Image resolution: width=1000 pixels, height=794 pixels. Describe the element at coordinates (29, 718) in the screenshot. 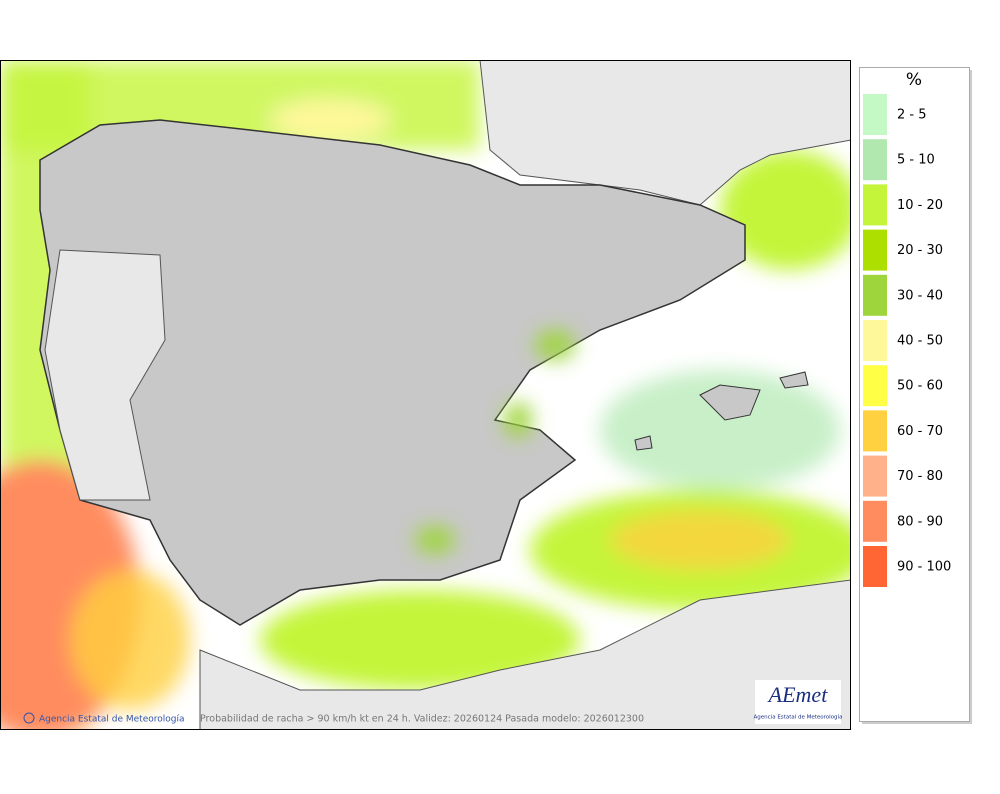

I see `copyright-icon` at that location.